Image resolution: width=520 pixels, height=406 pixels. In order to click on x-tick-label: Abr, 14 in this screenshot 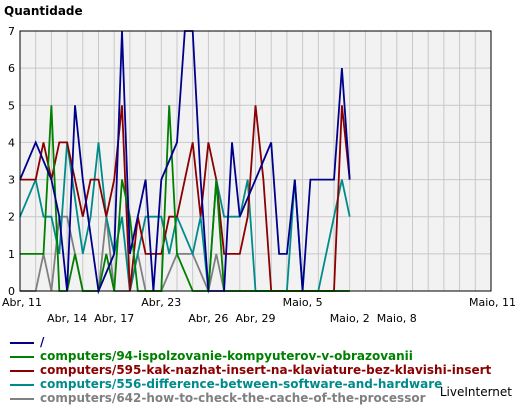, I will do `click(67, 318)`.